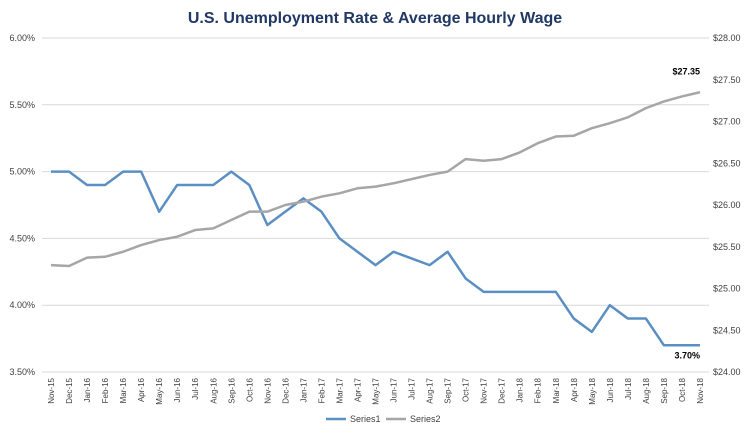  What do you see at coordinates (538, 390) in the screenshot?
I see `x-tick-label: Feb-18` at bounding box center [538, 390].